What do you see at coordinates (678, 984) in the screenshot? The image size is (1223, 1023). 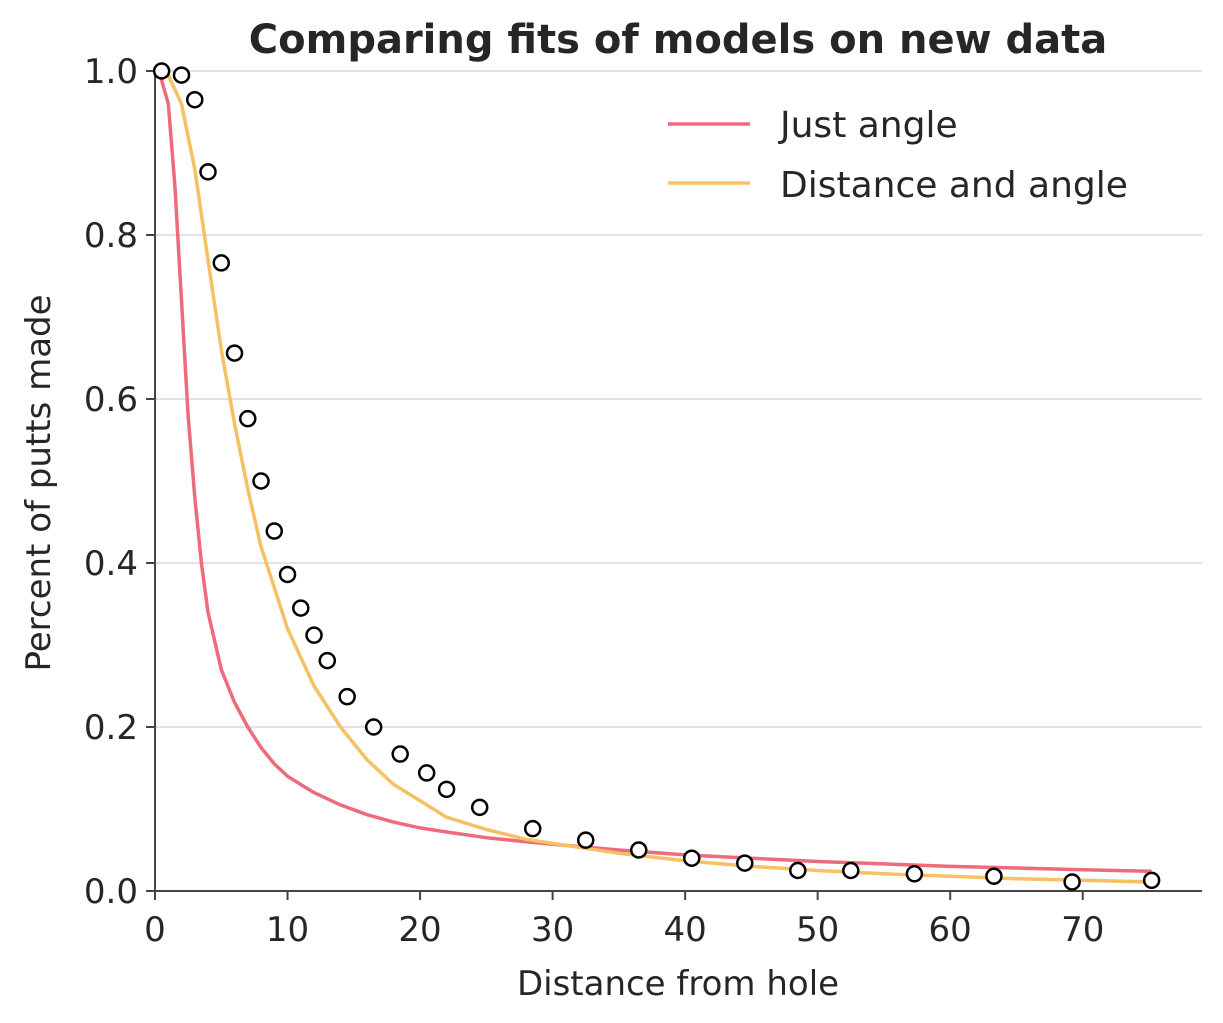 I see `x-axis-label: Distance from hole` at bounding box center [678, 984].